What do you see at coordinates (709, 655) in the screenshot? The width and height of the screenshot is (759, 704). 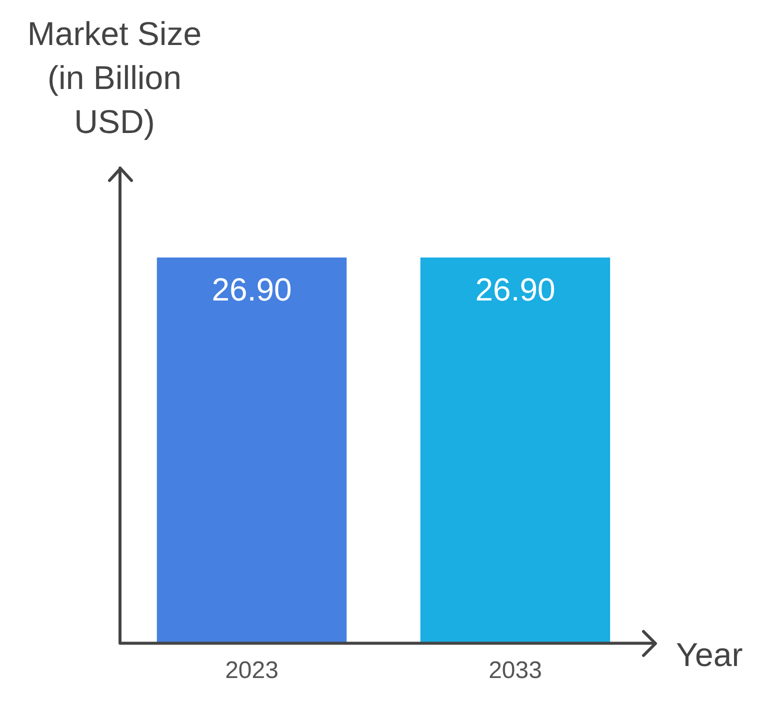 I see `x-axis-title: Year` at bounding box center [709, 655].